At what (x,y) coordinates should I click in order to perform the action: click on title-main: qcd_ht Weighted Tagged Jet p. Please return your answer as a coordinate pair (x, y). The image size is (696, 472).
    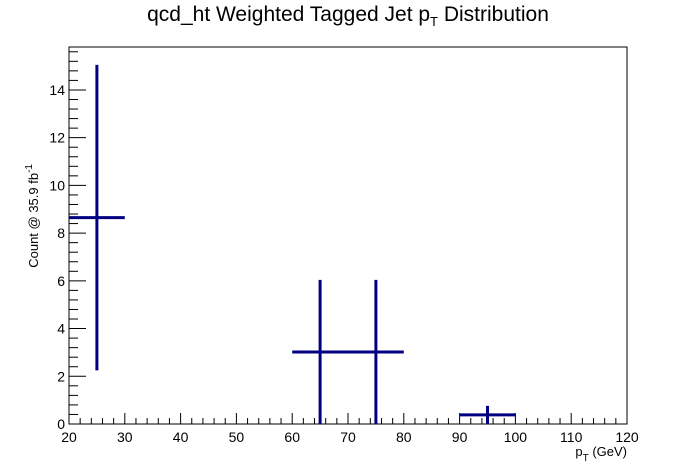
    Looking at the image, I should click on (289, 14).